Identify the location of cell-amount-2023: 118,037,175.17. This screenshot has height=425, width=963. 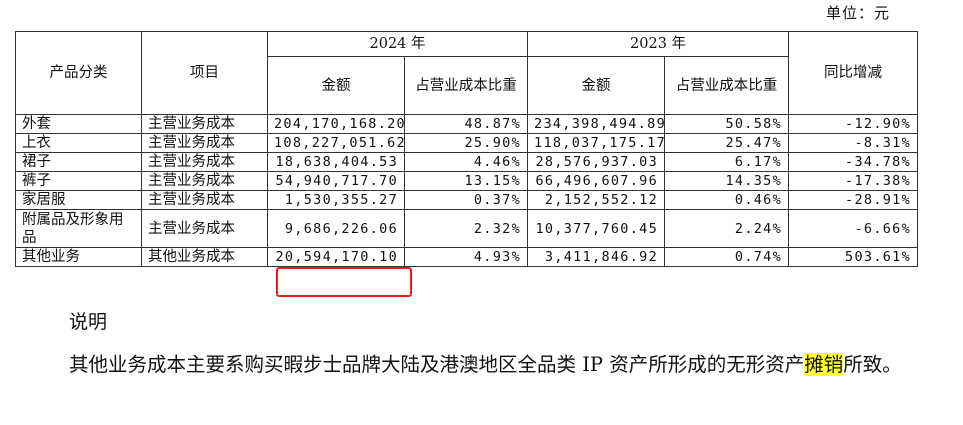
(596, 143).